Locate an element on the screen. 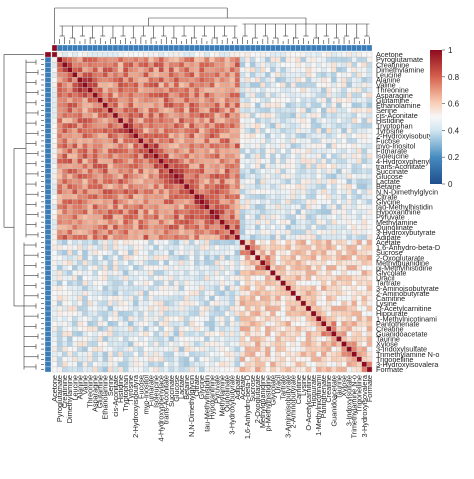 The height and width of the screenshot is (479, 474). row-label: cis-Aconitate is located at coordinates (397, 115).